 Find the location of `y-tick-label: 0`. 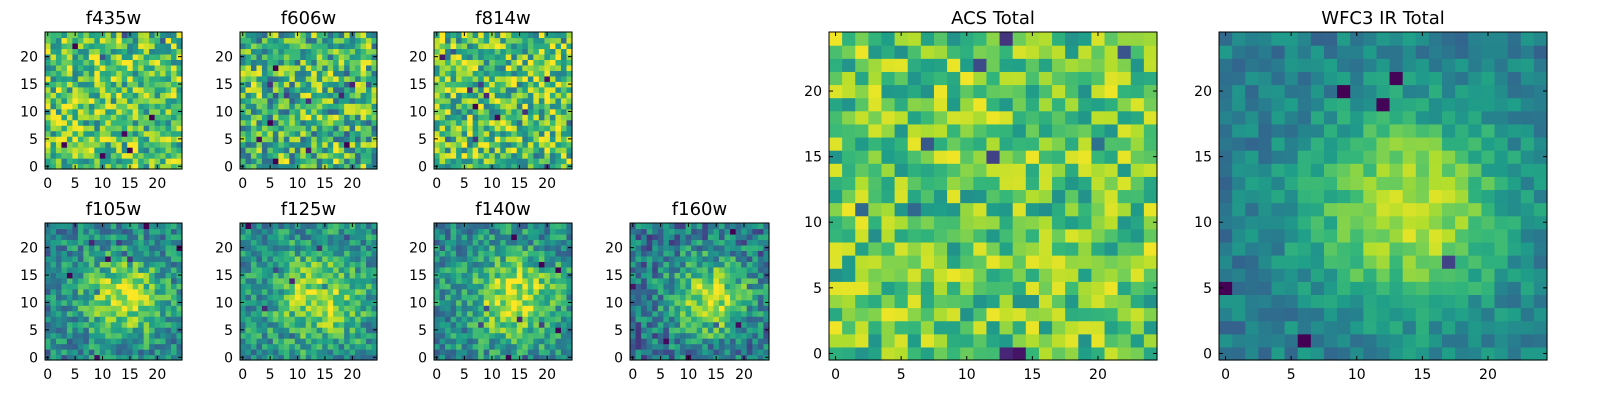

y-tick-label: 0 is located at coordinates (228, 358).